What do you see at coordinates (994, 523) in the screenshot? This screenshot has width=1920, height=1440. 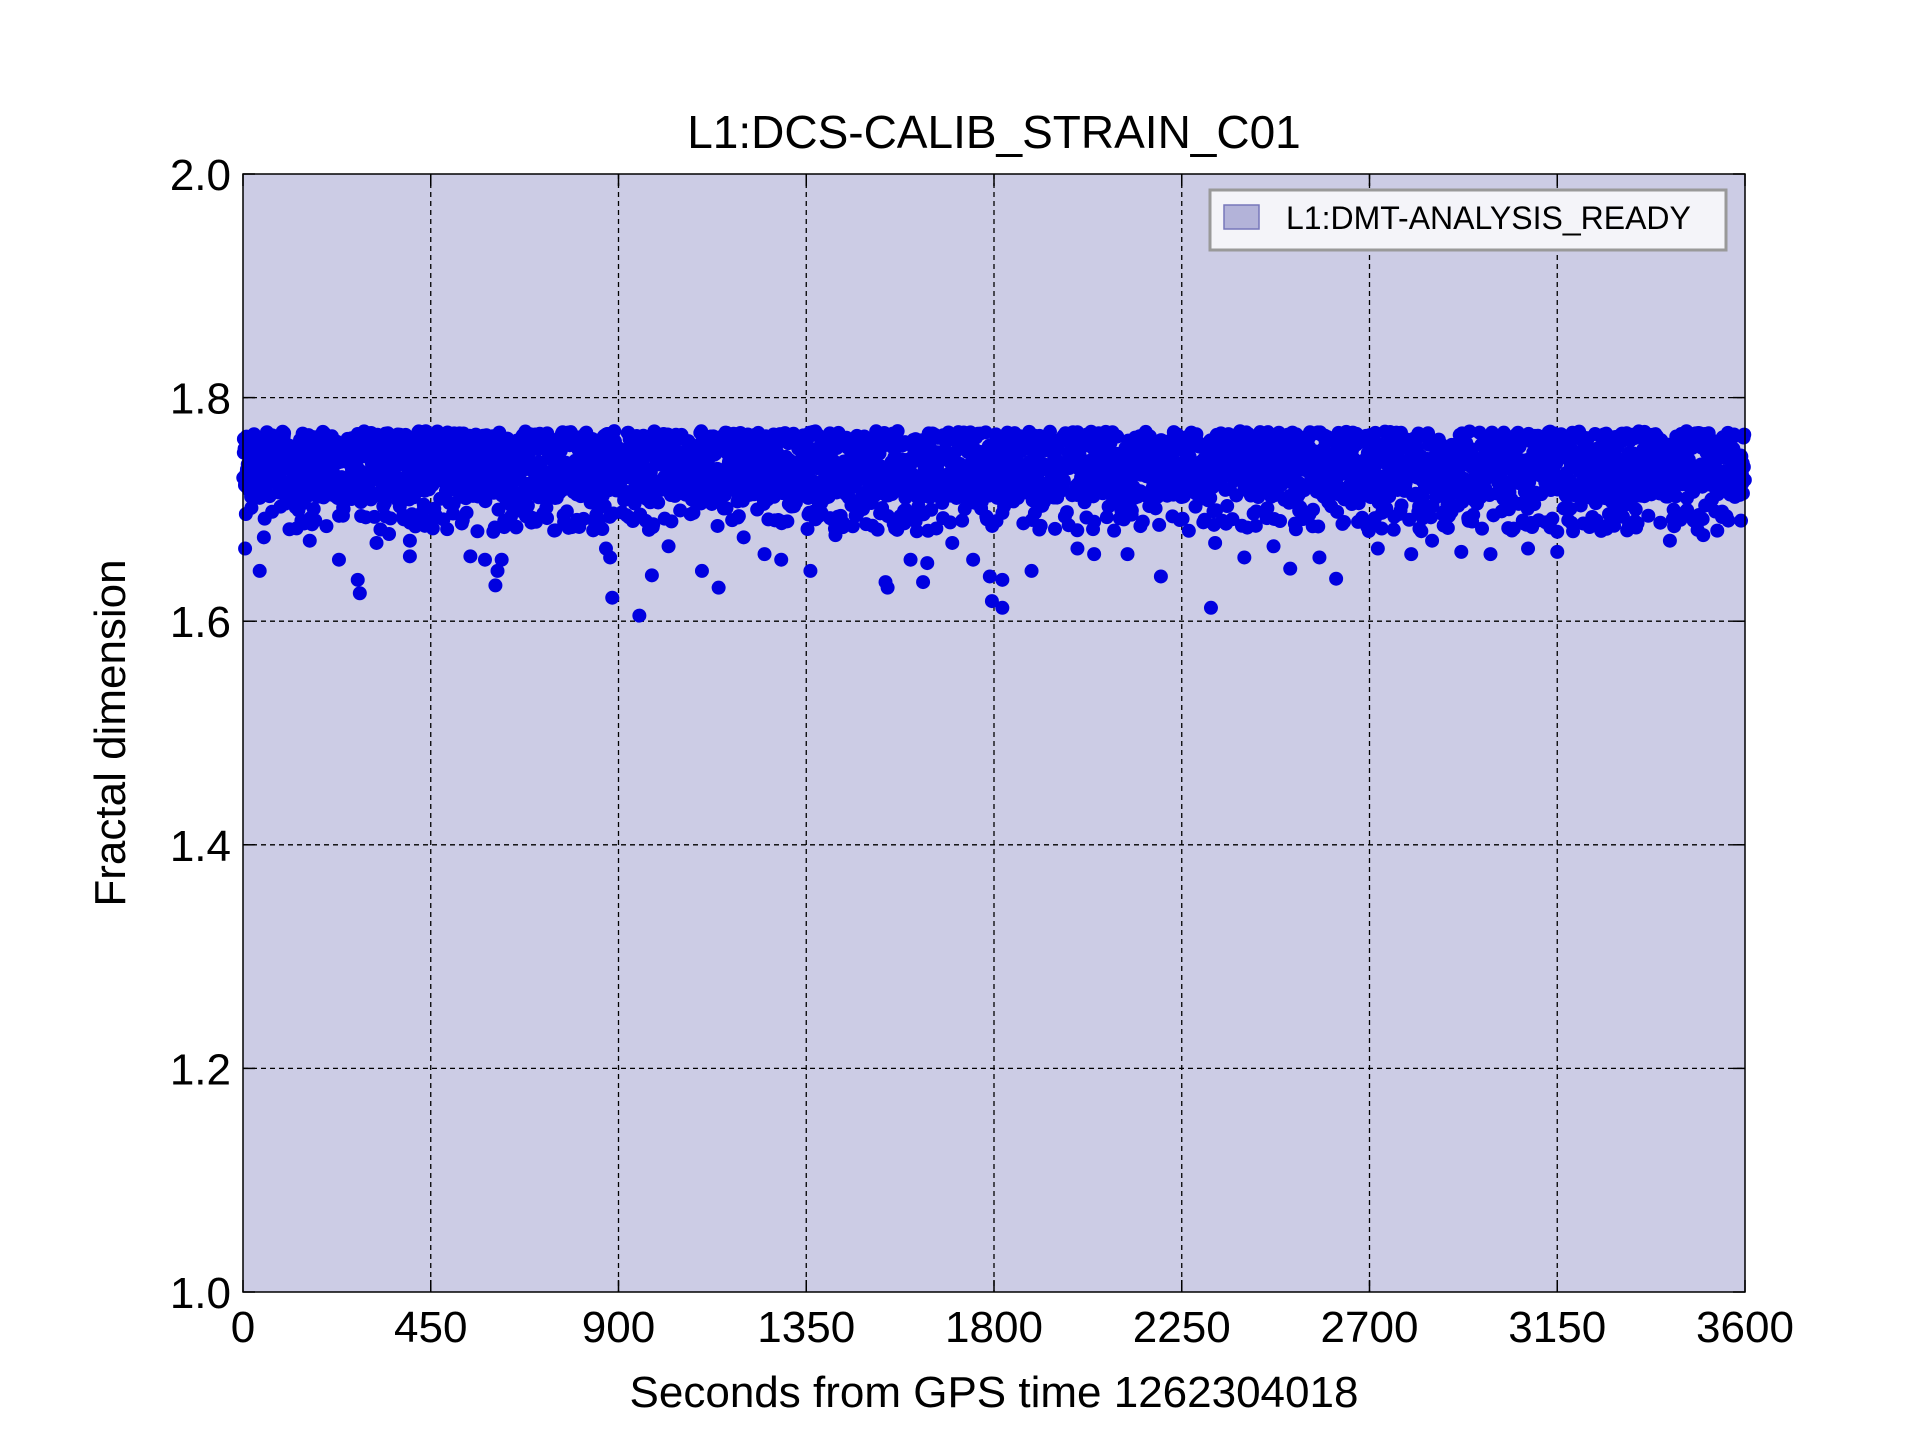 I see `data-points` at bounding box center [994, 523].